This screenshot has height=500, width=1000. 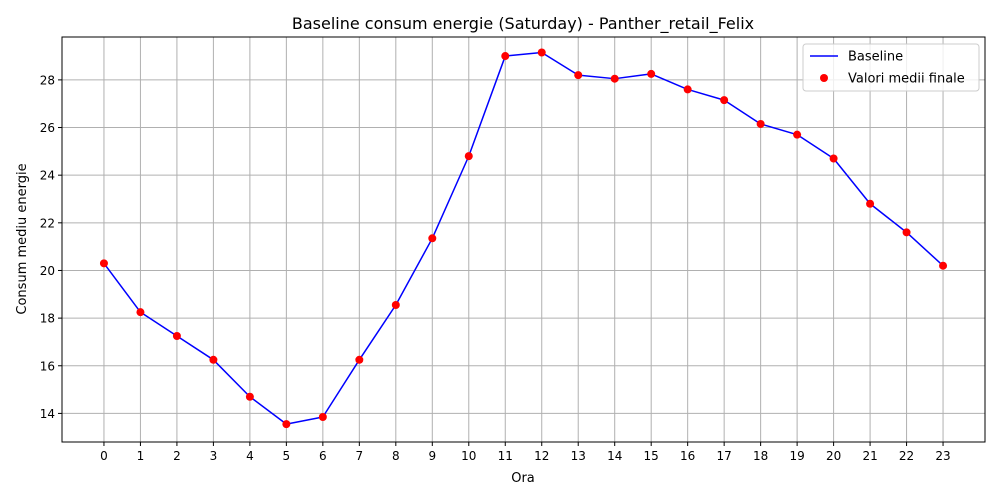 I want to click on x-tick-label: 20, so click(x=833, y=456).